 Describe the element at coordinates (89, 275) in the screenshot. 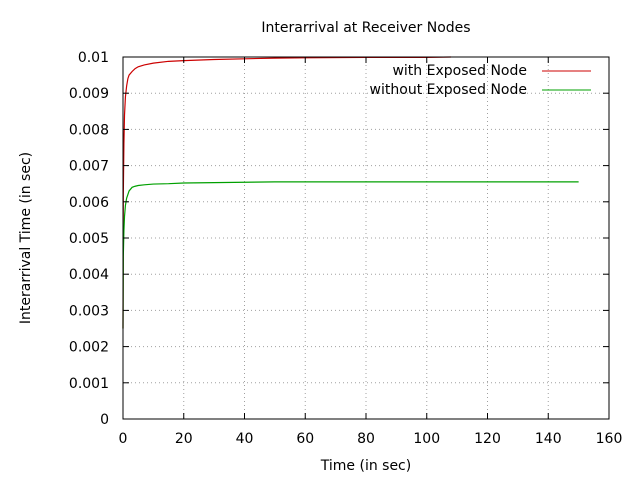

I see `y-tick-label: 0.004` at that location.